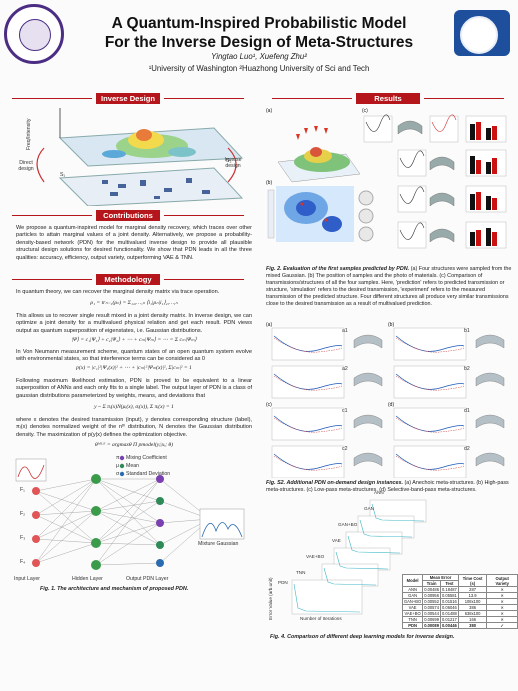 Image resolution: width=518 pixels, height=691 pixels. Describe the element at coordinates (449, 625) in the screenshot. I see `table-cell: 0.00446` at that location.